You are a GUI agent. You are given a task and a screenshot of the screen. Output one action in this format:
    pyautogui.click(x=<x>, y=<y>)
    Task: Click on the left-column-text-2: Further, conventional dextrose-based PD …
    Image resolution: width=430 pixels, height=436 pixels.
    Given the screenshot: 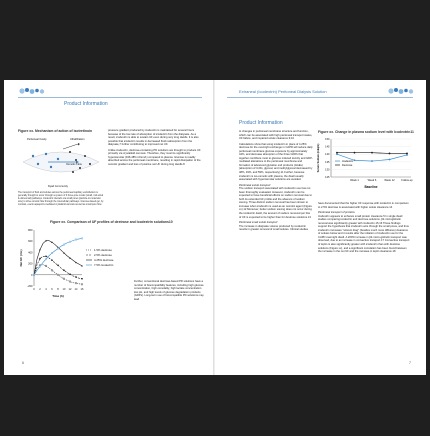 What is the action you would take?
    pyautogui.click(x=169, y=291)
    